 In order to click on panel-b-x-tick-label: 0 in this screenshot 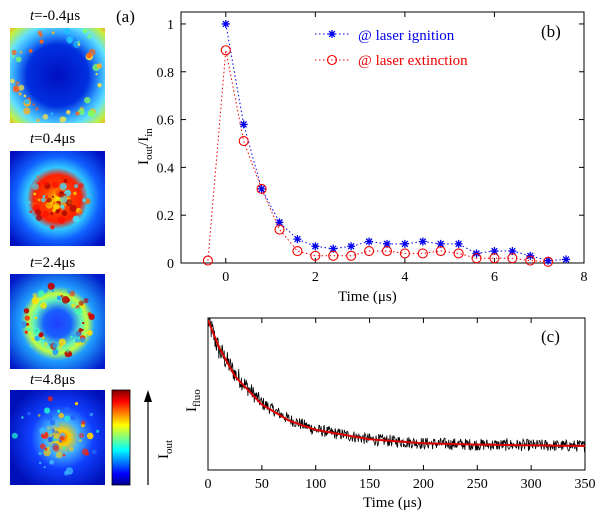, I will do `click(225, 277)`.